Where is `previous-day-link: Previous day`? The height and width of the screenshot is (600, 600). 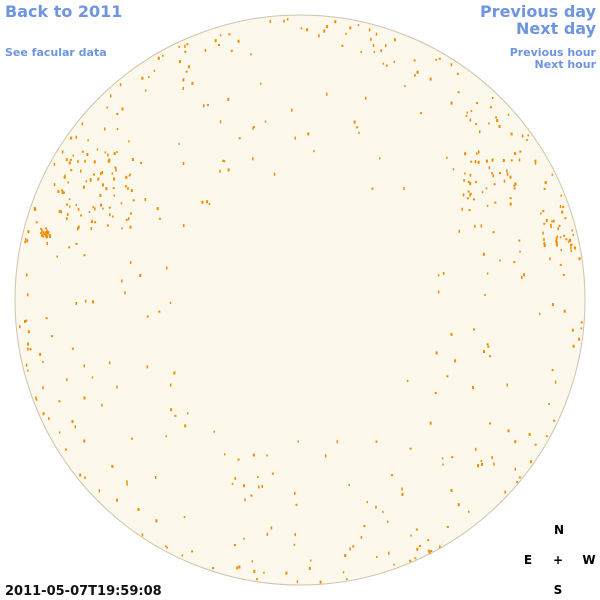
previous-day-link: Previous day is located at coordinates (538, 11).